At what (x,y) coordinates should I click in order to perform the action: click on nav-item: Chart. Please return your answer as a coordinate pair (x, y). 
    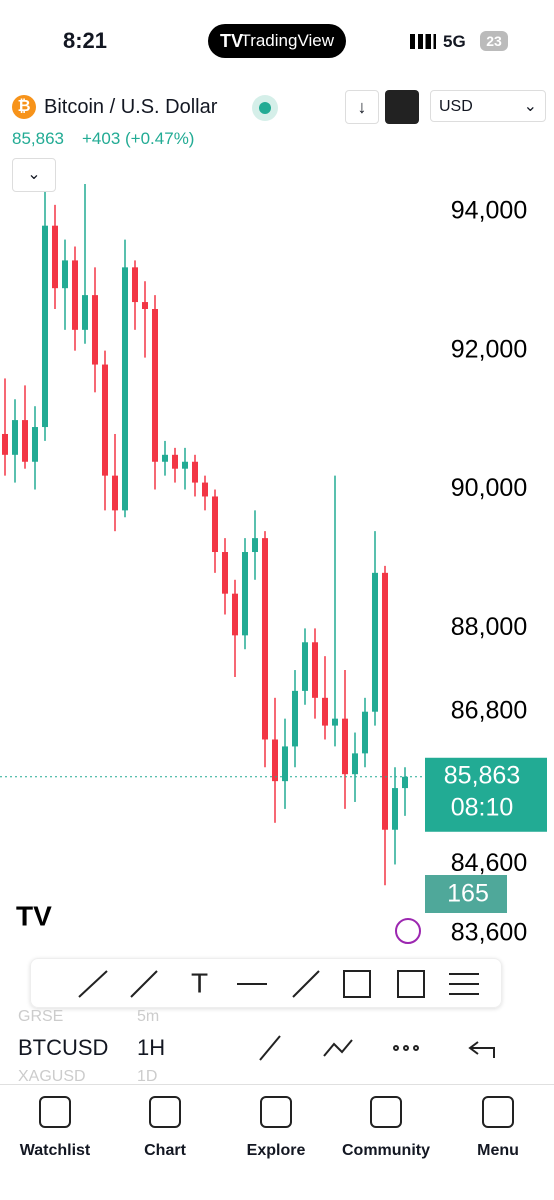
    Looking at the image, I should click on (165, 1125).